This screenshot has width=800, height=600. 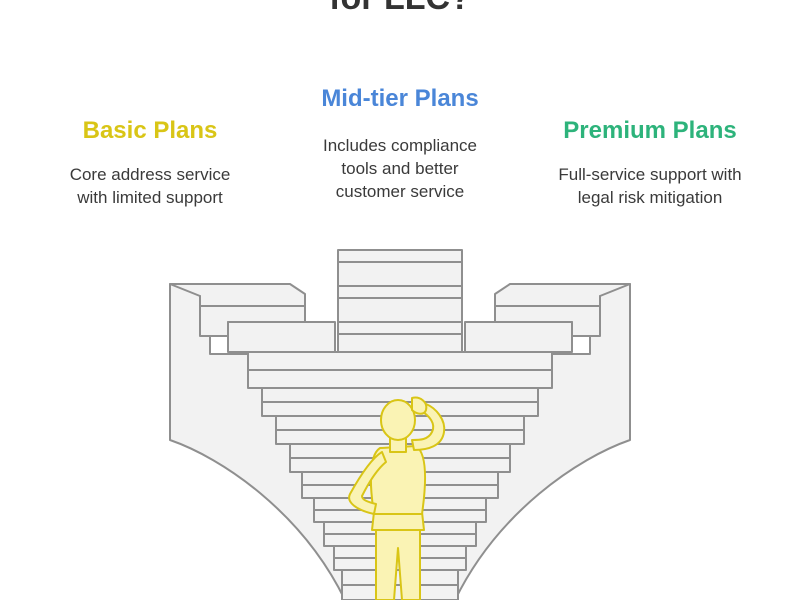 I want to click on person-head, so click(x=398, y=420).